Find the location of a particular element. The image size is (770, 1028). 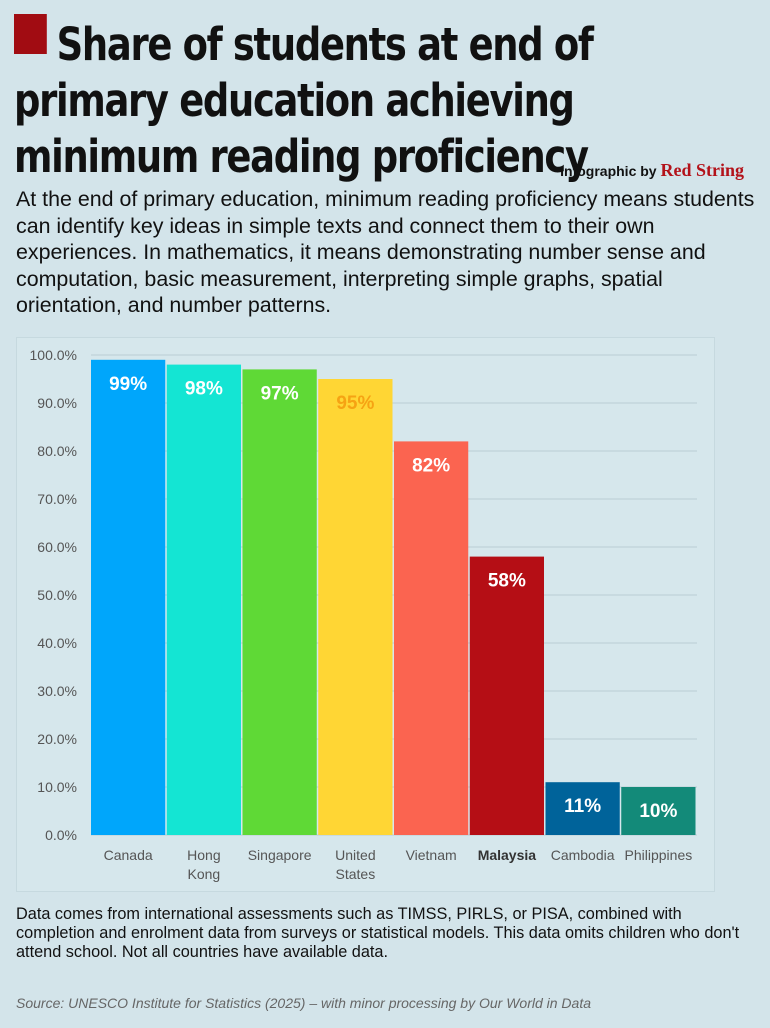

y-tick-label: 90.0% is located at coordinates (57, 403).